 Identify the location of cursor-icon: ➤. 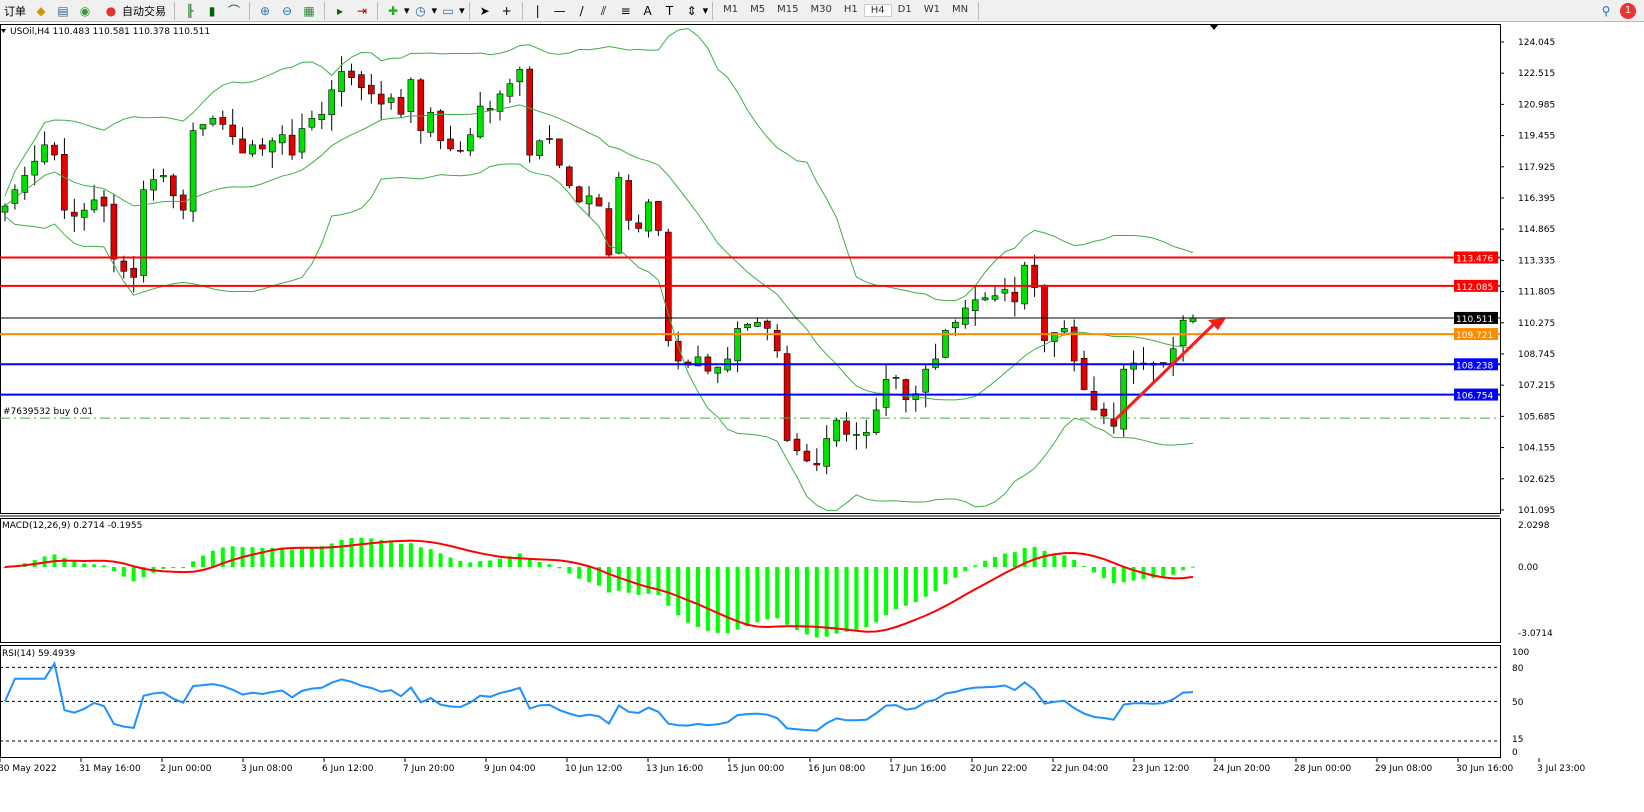
(484, 10).